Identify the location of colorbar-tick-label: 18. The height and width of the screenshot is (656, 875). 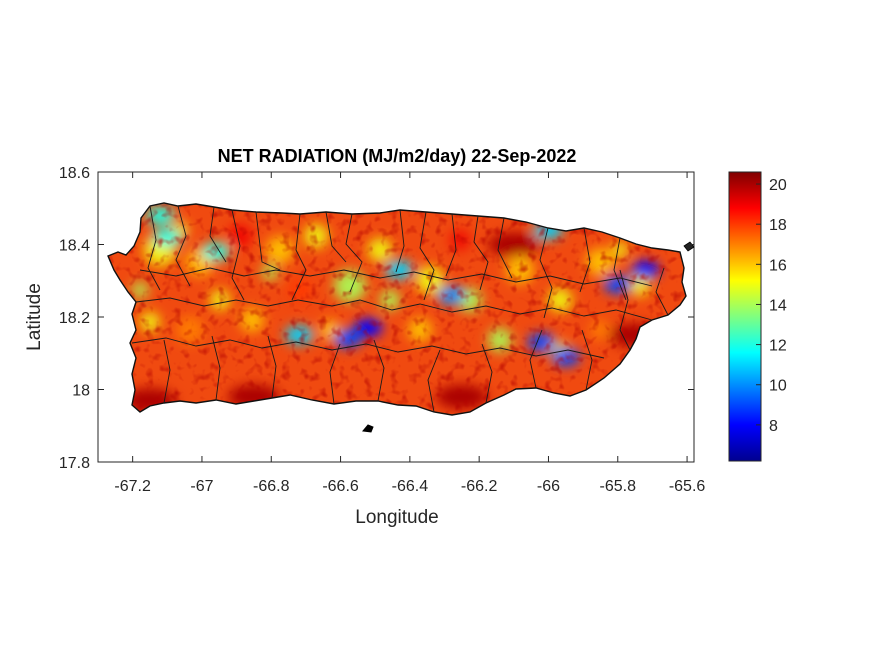
(778, 225).